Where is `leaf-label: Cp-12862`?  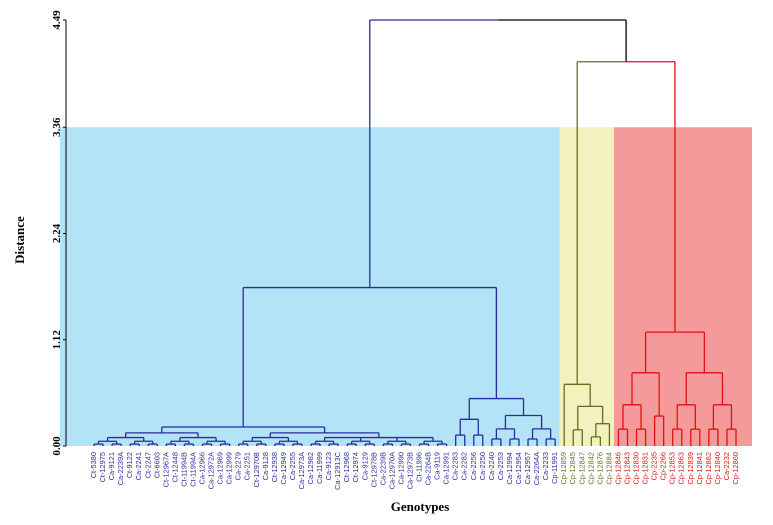
leaf-label: Cp-12862 is located at coordinates (708, 468).